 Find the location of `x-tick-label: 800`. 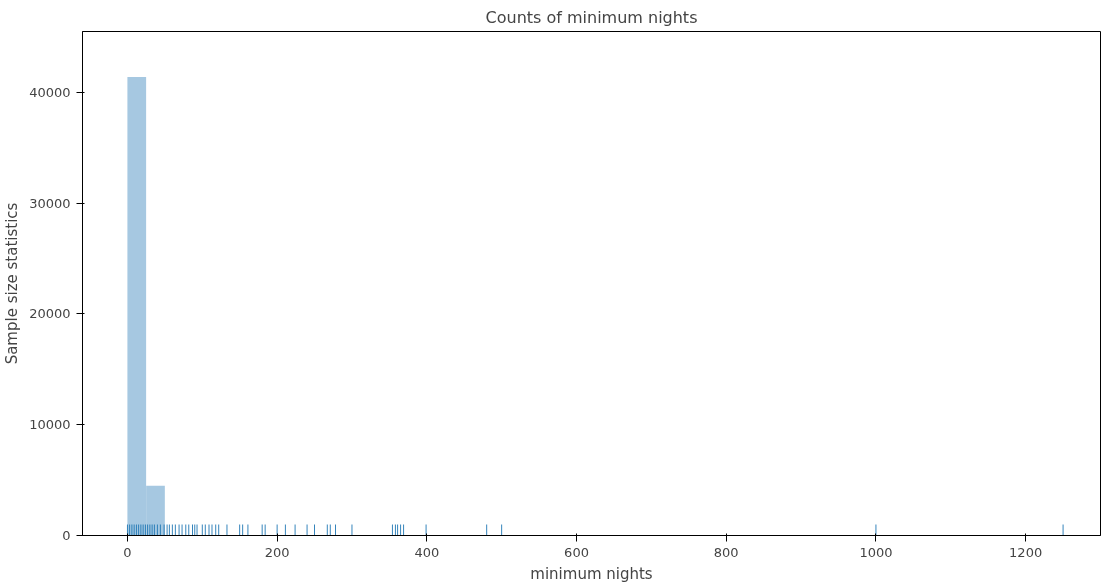

x-tick-label: 800 is located at coordinates (726, 552).